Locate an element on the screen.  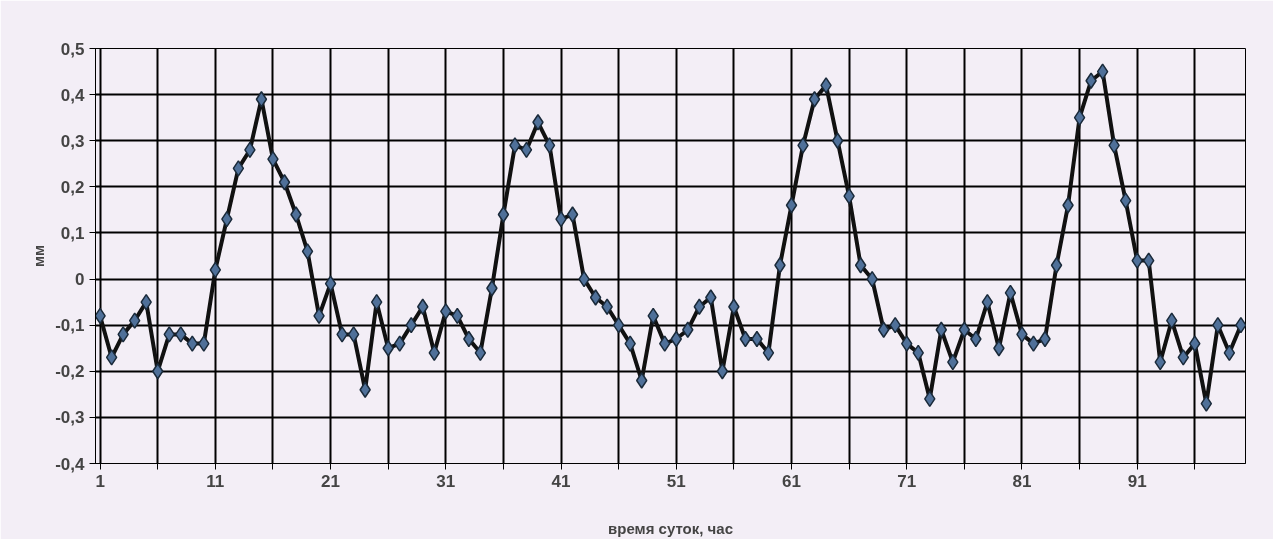
y-tick-label: -0,3 is located at coordinates (70, 418).